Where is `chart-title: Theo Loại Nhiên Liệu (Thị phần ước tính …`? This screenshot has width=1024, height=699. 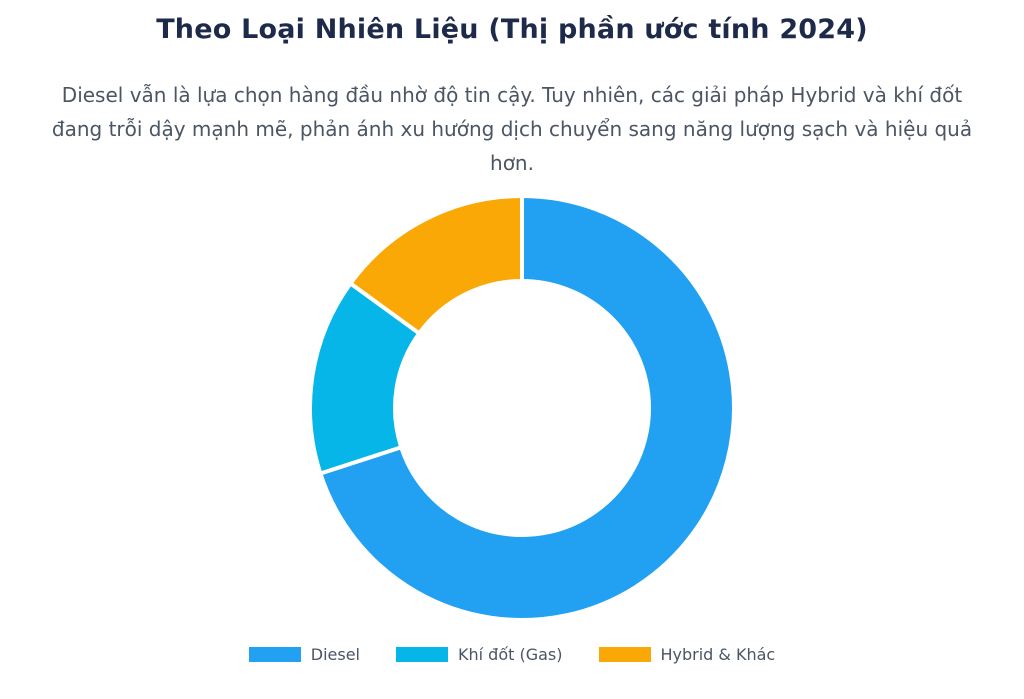
chart-title: Theo Loại Nhiên Liệu (Thị phần ước tính … is located at coordinates (512, 29).